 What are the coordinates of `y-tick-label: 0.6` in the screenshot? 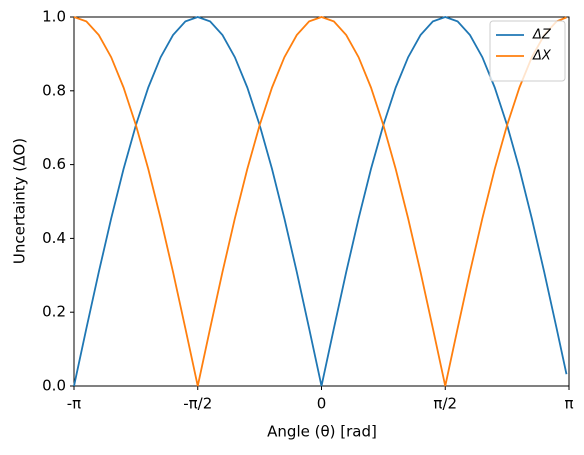 It's located at (54, 164).